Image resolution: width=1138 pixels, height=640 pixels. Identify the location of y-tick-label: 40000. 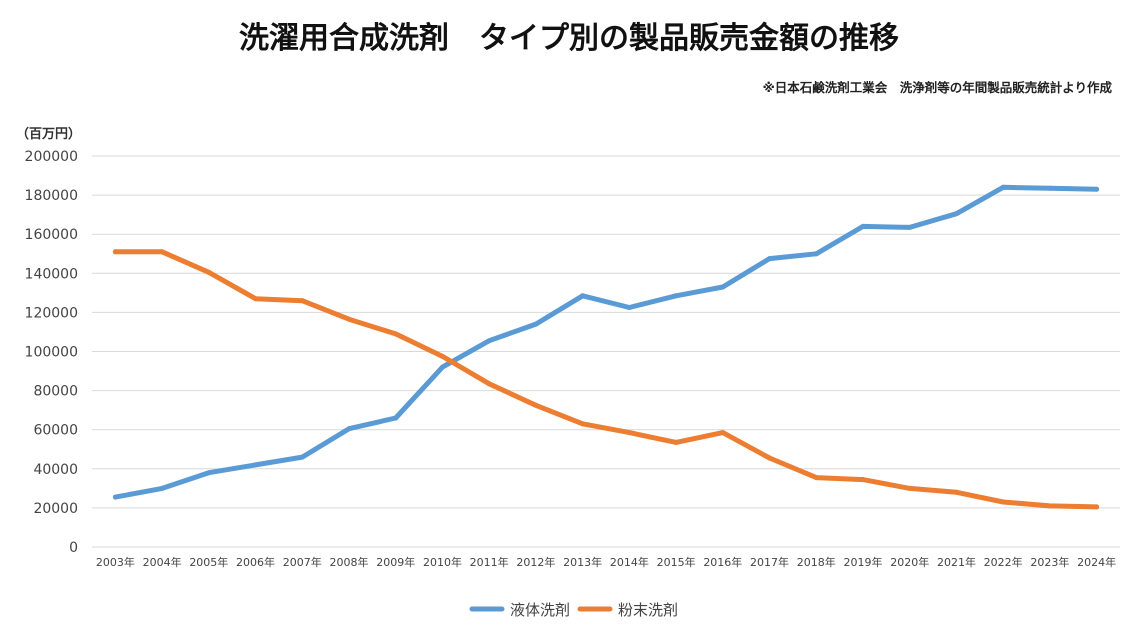
(55, 470).